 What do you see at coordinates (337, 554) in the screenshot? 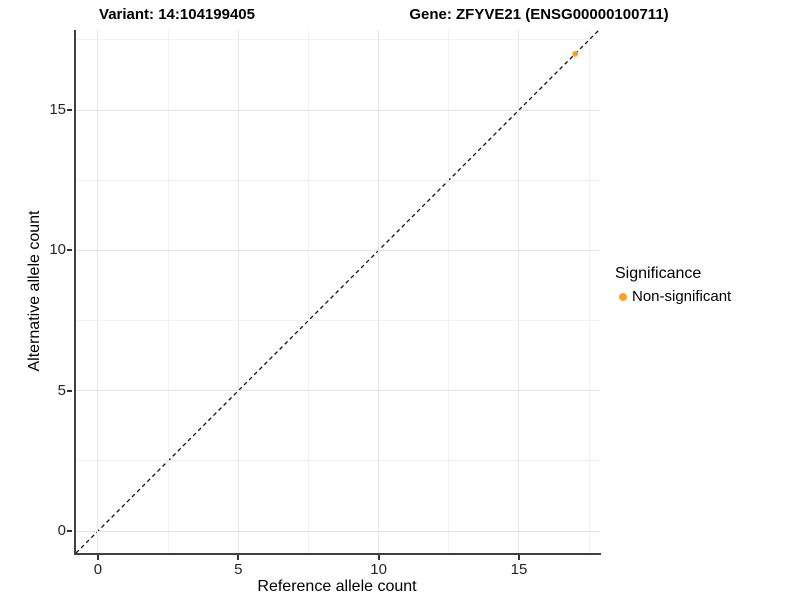
I see `x-axis-line` at bounding box center [337, 554].